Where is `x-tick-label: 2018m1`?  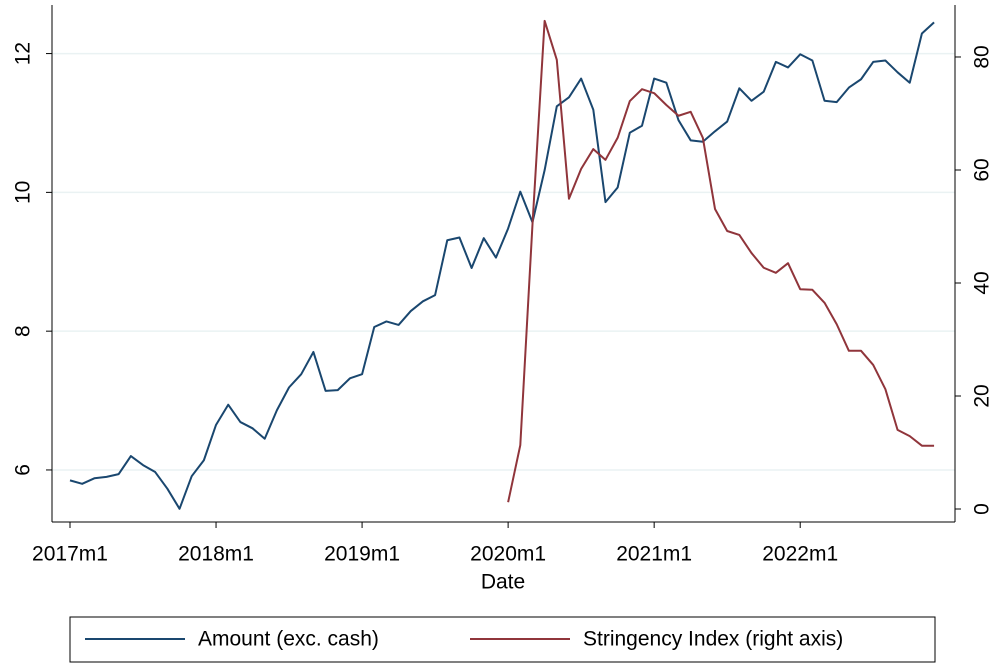
x-tick-label: 2018m1 is located at coordinates (216, 554).